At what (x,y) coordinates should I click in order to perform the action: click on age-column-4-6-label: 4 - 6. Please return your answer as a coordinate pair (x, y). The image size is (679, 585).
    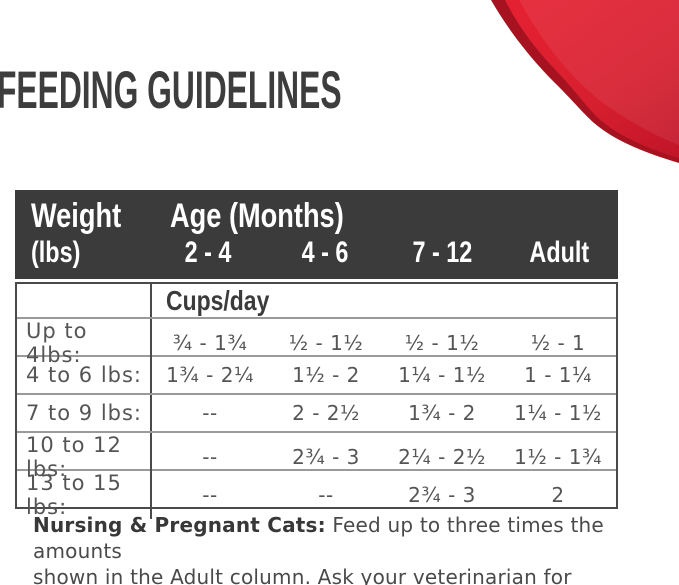
    Looking at the image, I should click on (325, 252).